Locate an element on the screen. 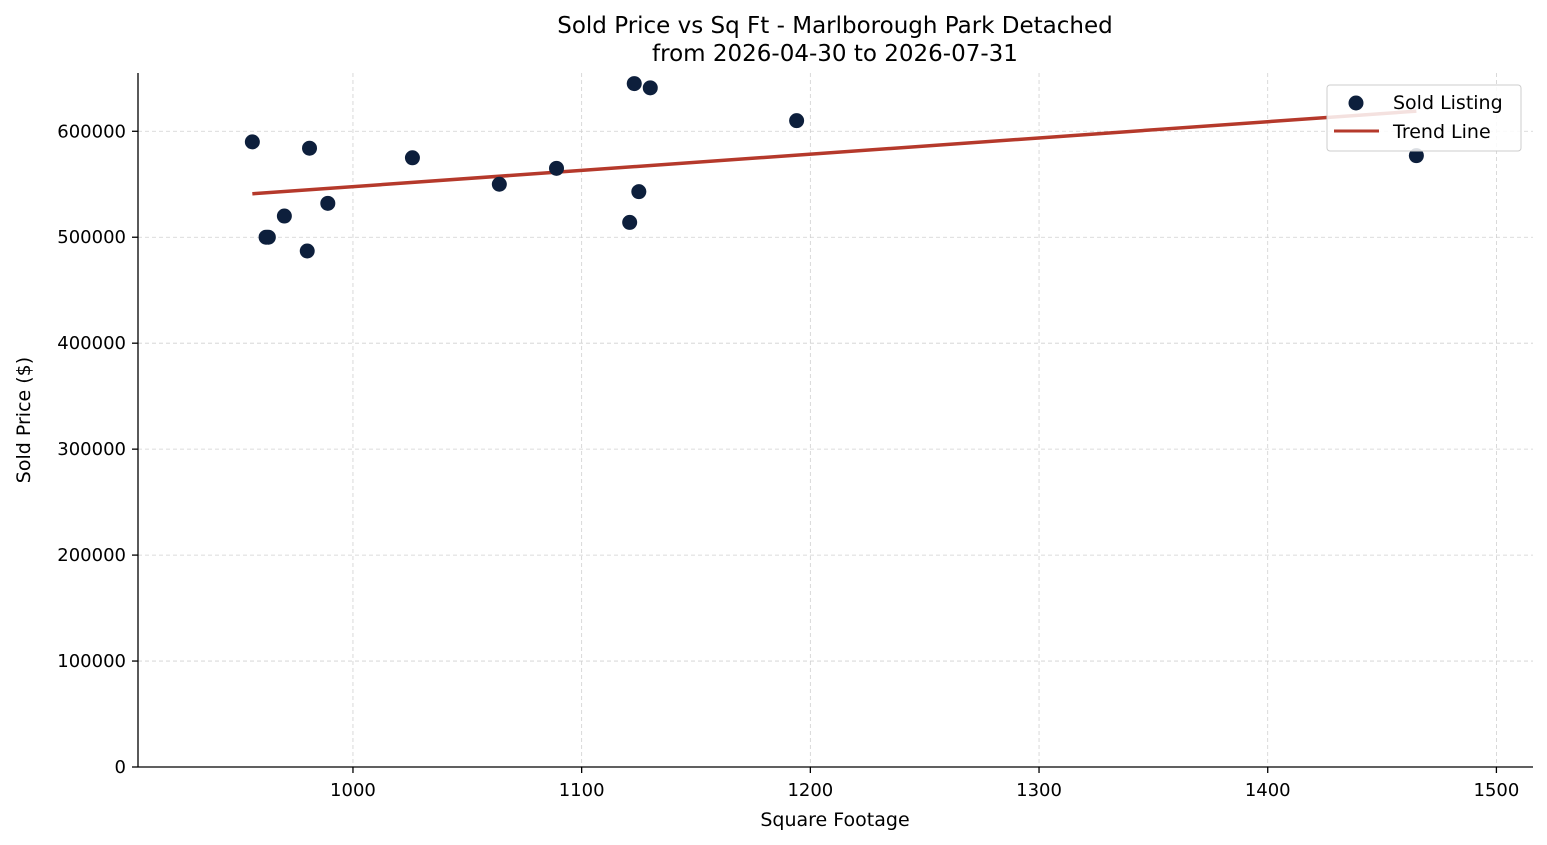 Image resolution: width=1547 pixels, height=845 pixels. y-tick-label: 400000 is located at coordinates (91, 343).